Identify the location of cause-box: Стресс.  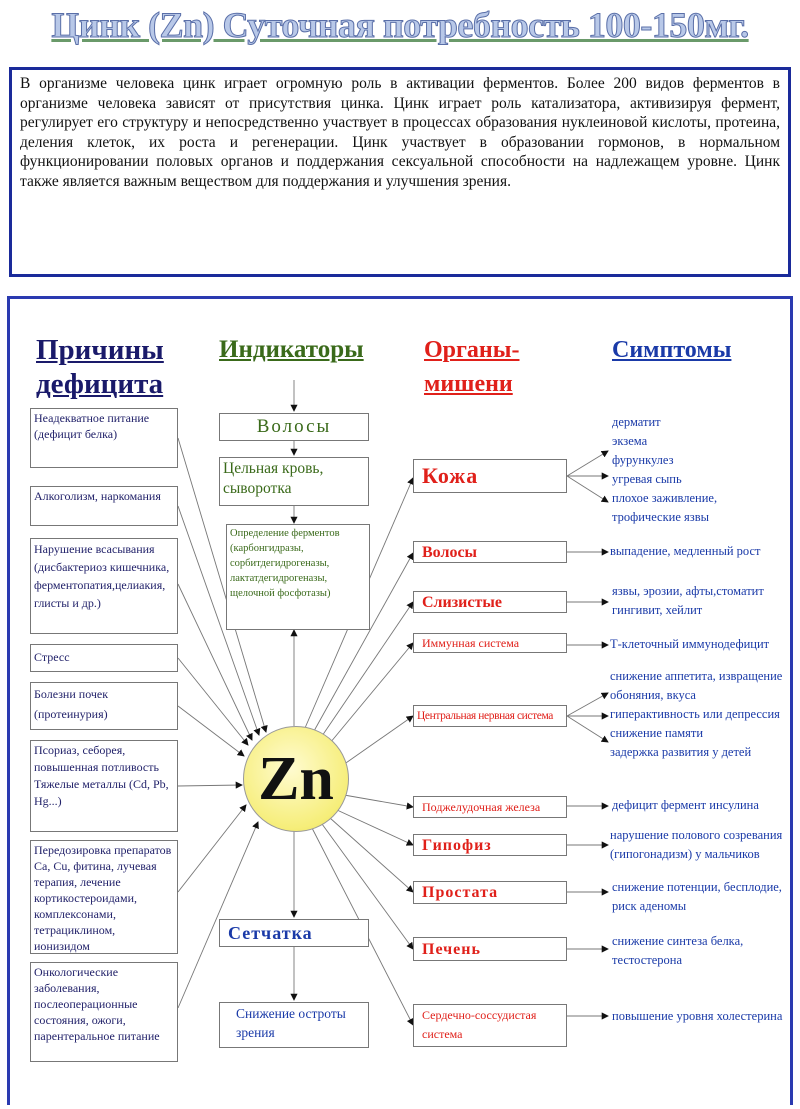
(104, 658).